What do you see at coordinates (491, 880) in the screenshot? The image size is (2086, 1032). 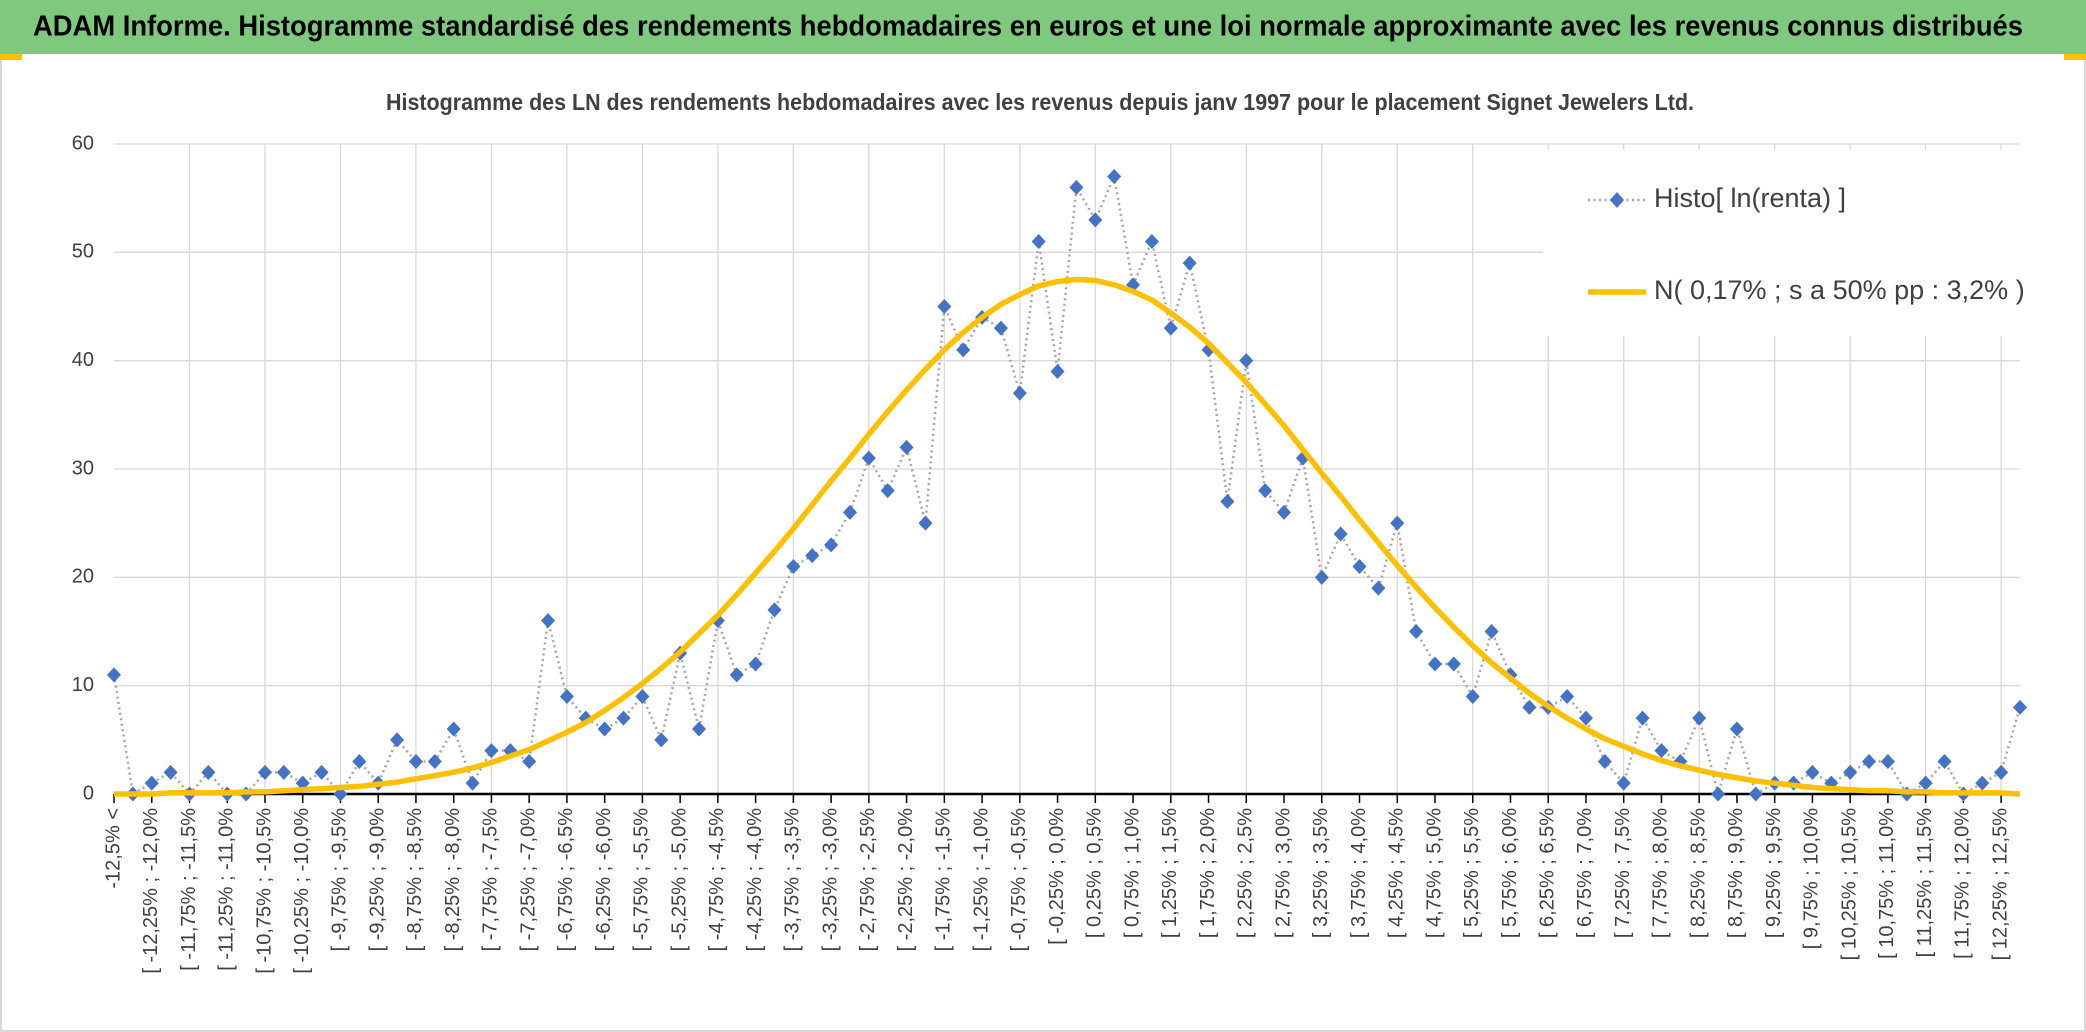 I see `x-tick-label: [ -7,75% ; -7,5%` at bounding box center [491, 880].